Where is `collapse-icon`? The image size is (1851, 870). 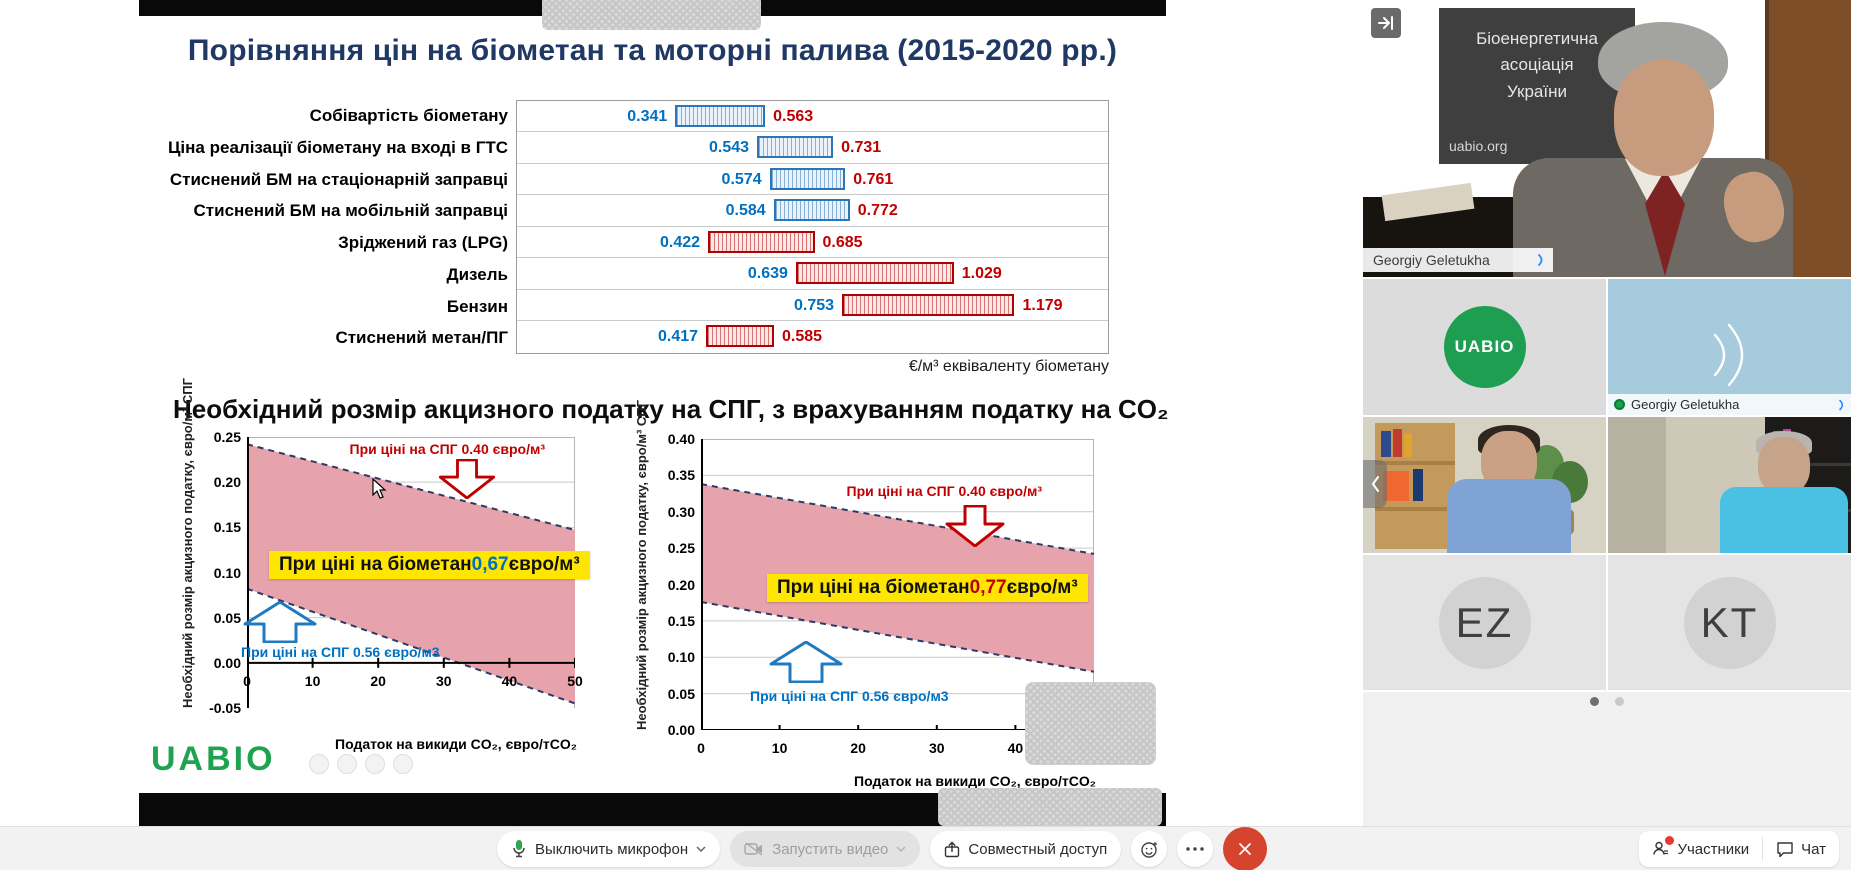 collapse-icon is located at coordinates (1385, 23).